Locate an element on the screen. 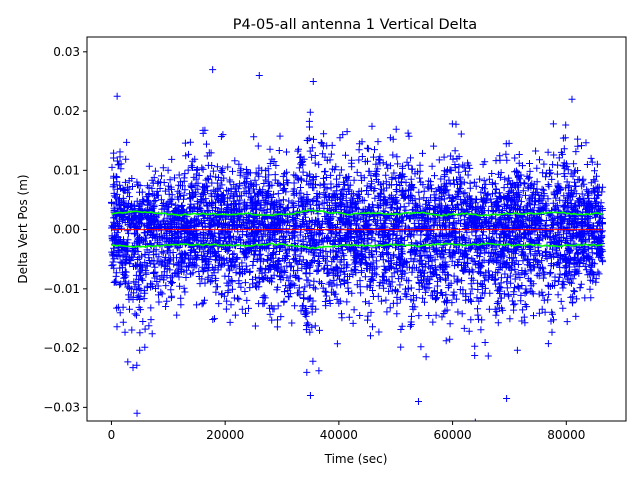 The height and width of the screenshot is (480, 640). x-axis: 0 20000 40000 60000 80000 is located at coordinates (346, 431).